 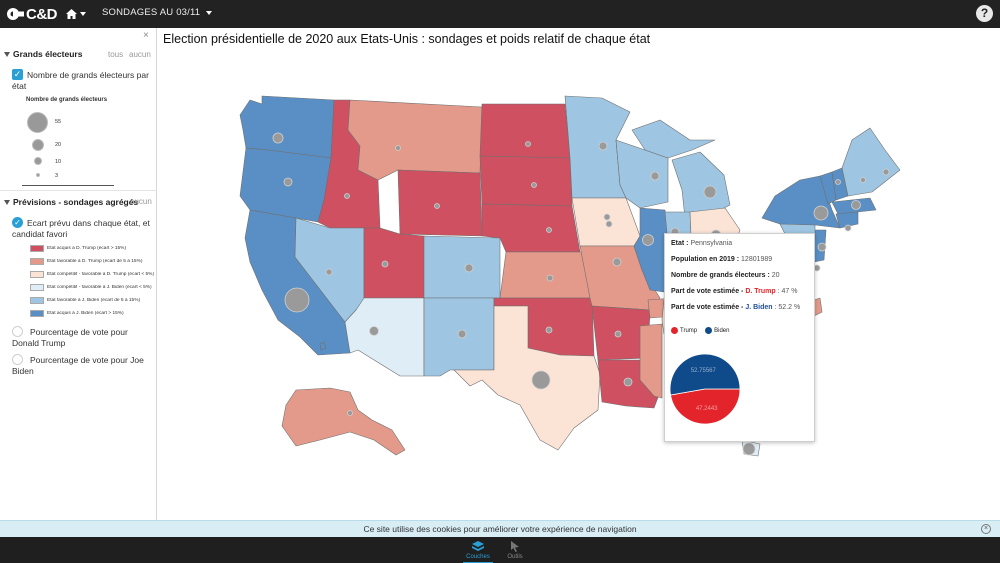 I want to click on tooltip-label: Part de vote estimée -, so click(x=707, y=307).